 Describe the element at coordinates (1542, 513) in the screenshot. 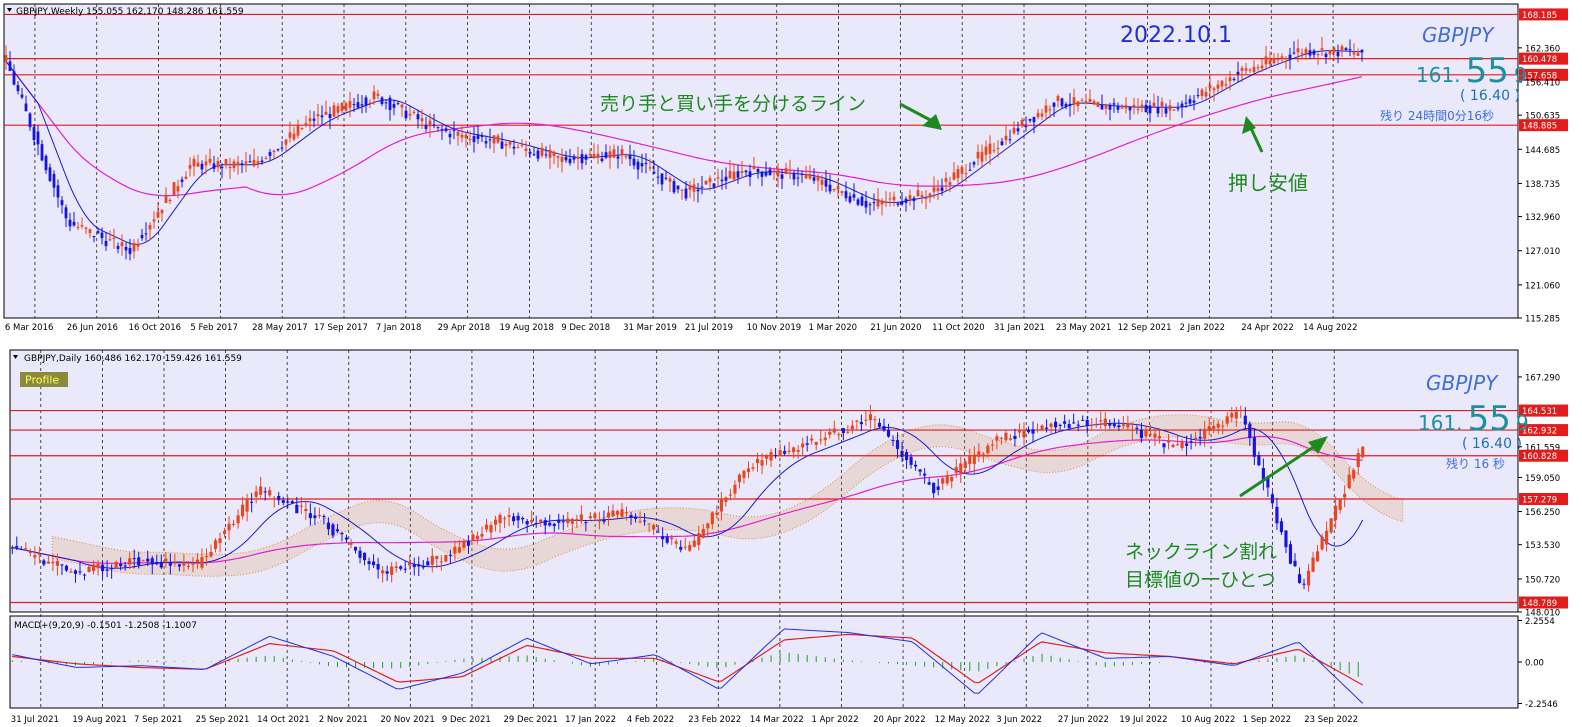

I see `price-axis-label: 156.250` at that location.